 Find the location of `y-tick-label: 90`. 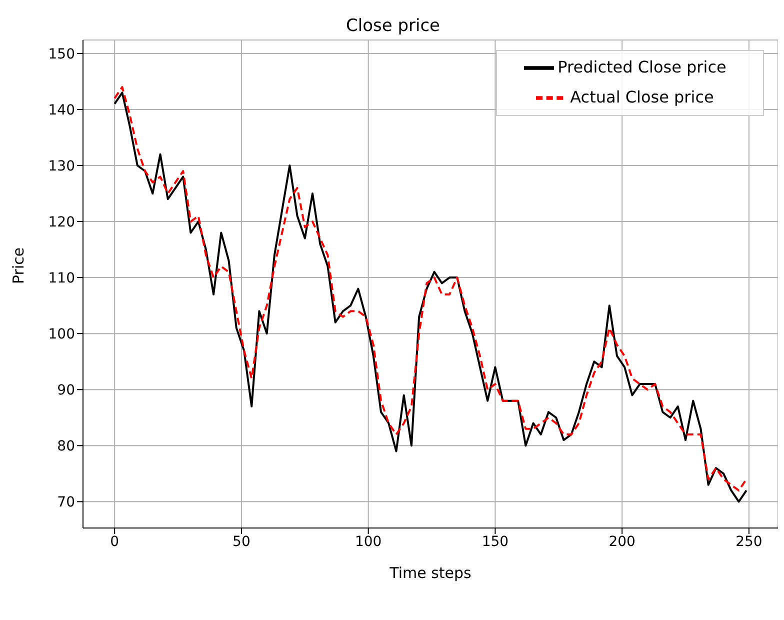

y-tick-label: 90 is located at coordinates (66, 390).